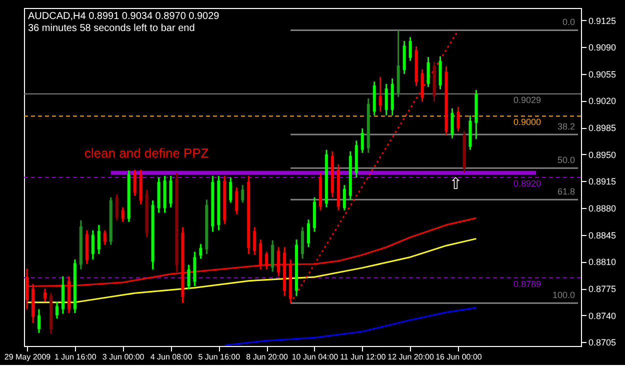  Describe the element at coordinates (459, 357) in the screenshot. I see `x-tick-label: 16 Jun 00:00` at that location.